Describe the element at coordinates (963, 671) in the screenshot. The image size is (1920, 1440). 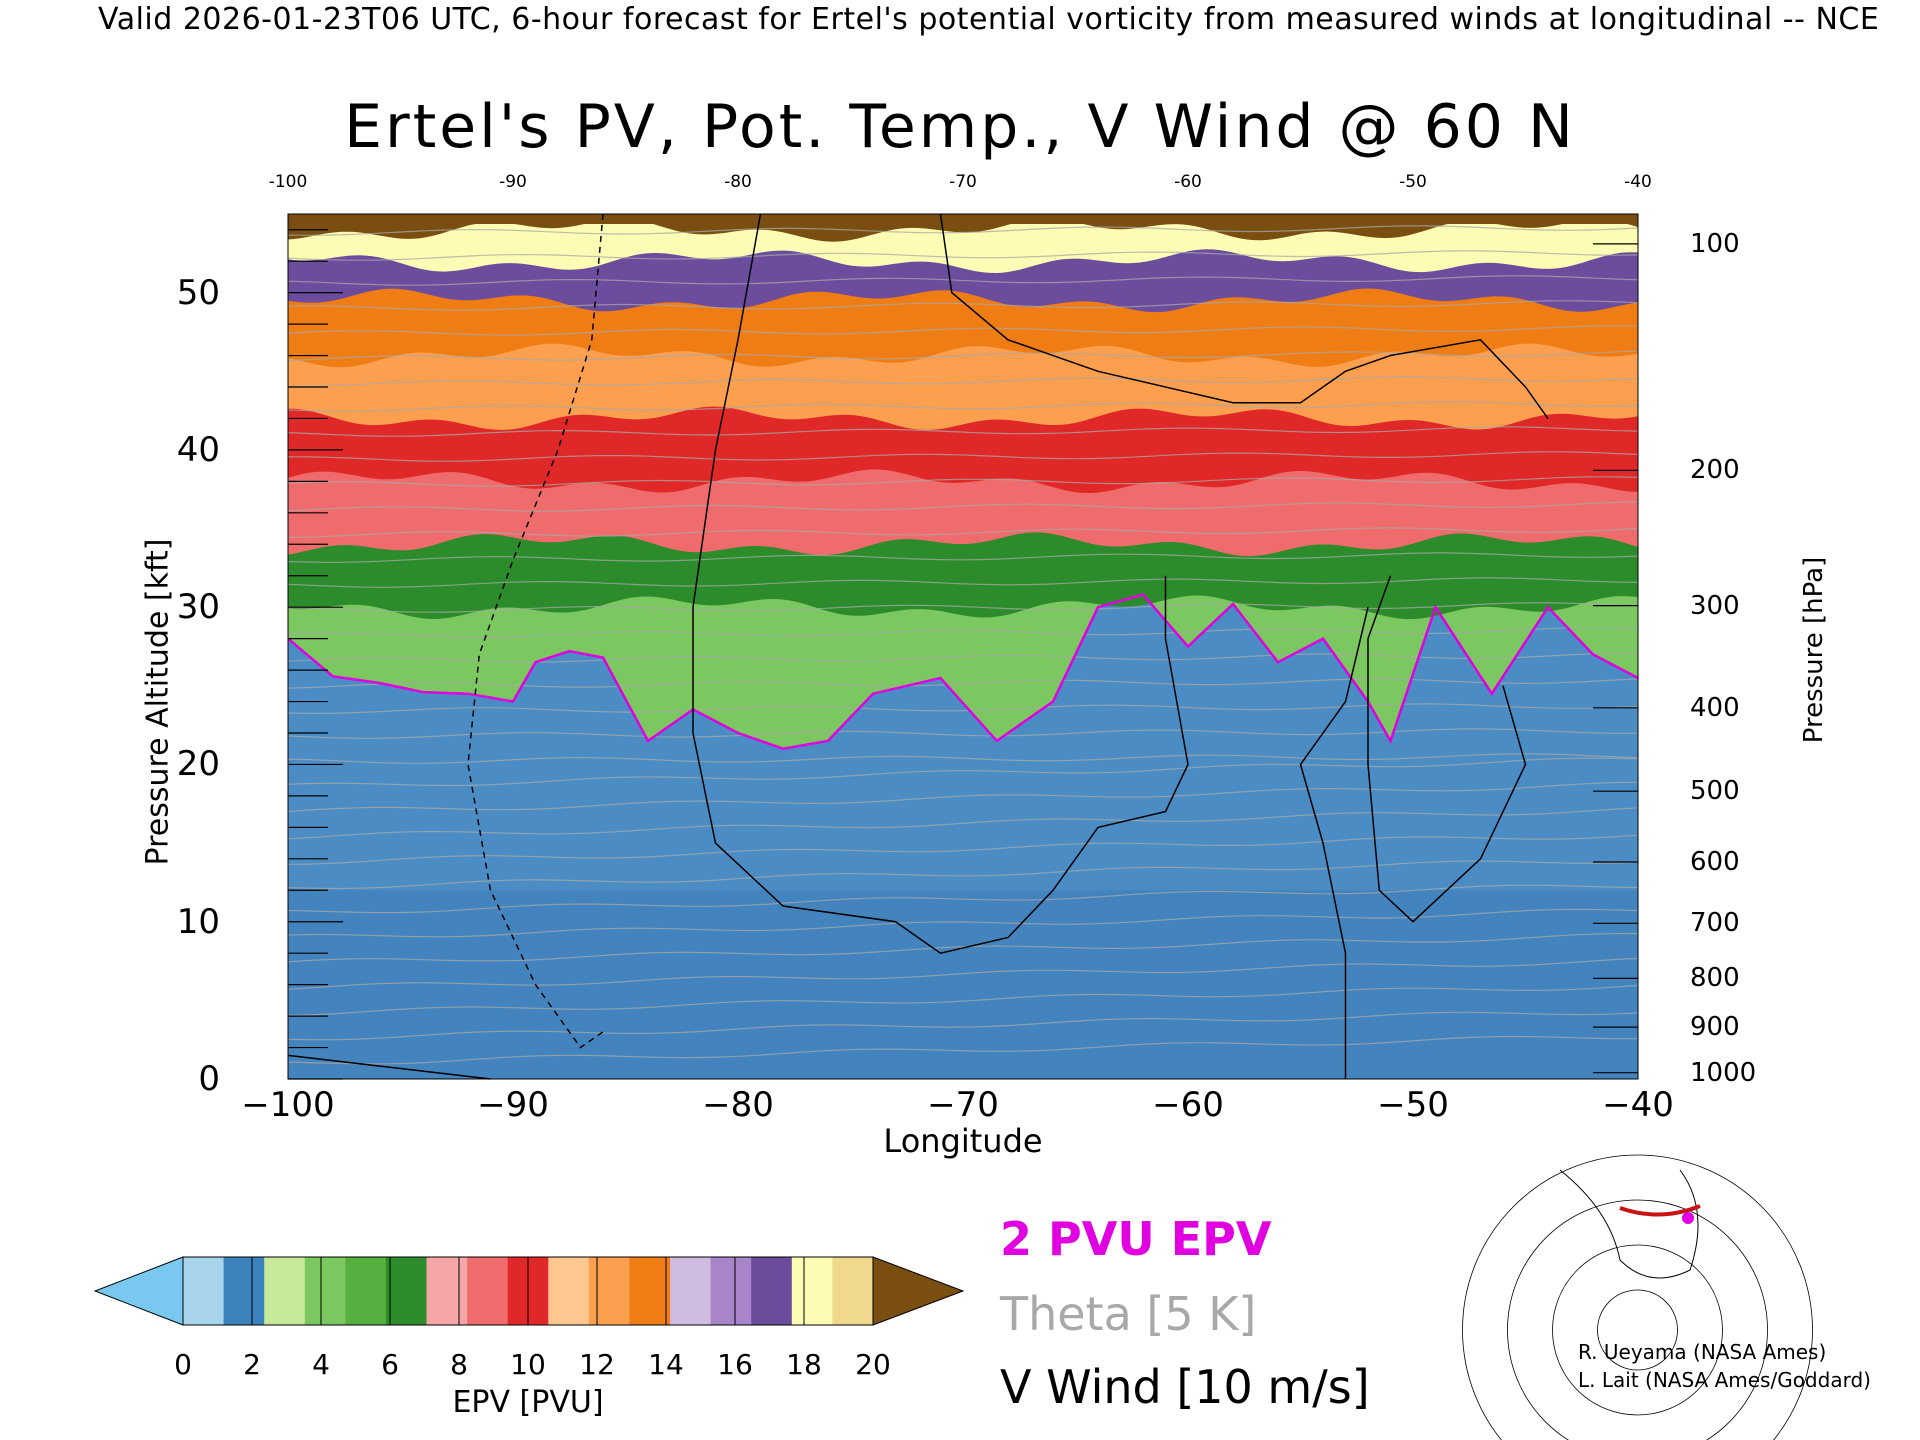
I see `pv-2pvu-contour` at that location.